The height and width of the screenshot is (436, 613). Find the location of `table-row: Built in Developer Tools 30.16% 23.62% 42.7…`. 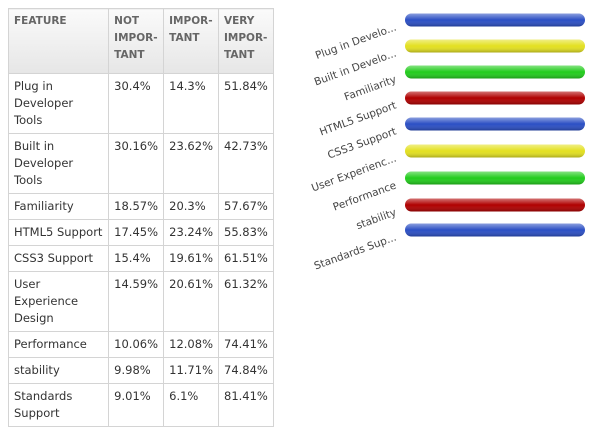

table-row: Built in Developer Tools 30.16% 23.62% 42.7… is located at coordinates (140, 163).